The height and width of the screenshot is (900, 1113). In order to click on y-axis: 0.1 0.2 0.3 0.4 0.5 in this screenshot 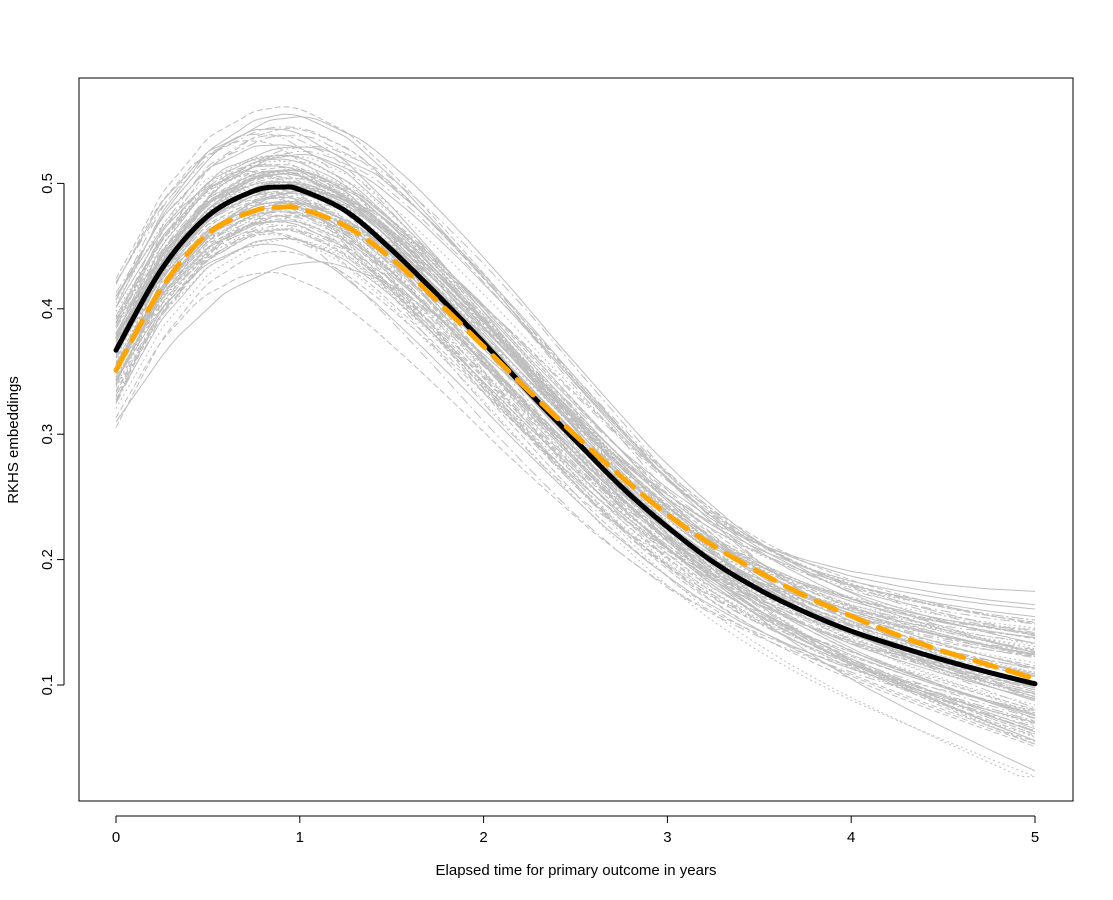, I will do `click(52, 434)`.